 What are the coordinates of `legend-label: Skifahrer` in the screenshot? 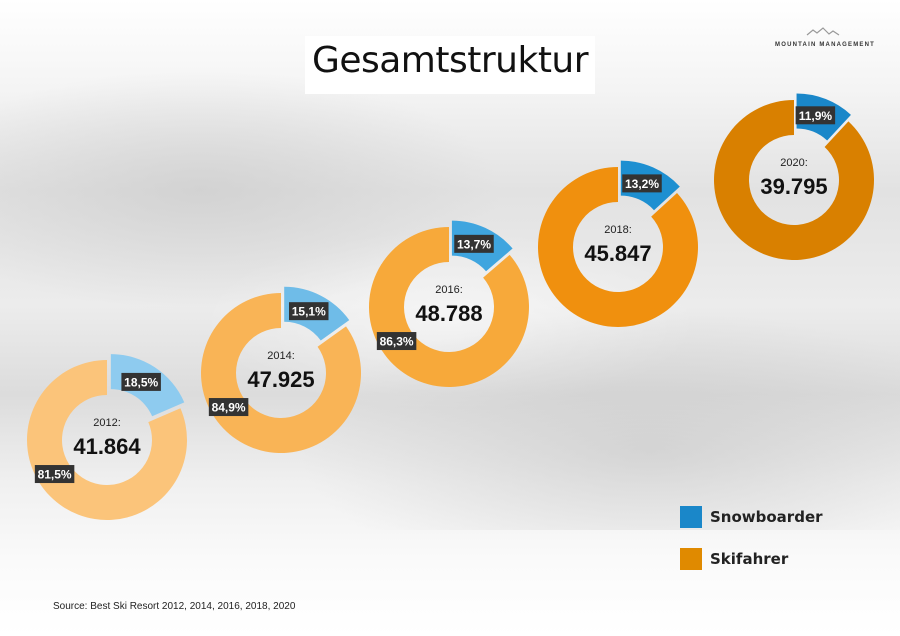 It's located at (749, 559).